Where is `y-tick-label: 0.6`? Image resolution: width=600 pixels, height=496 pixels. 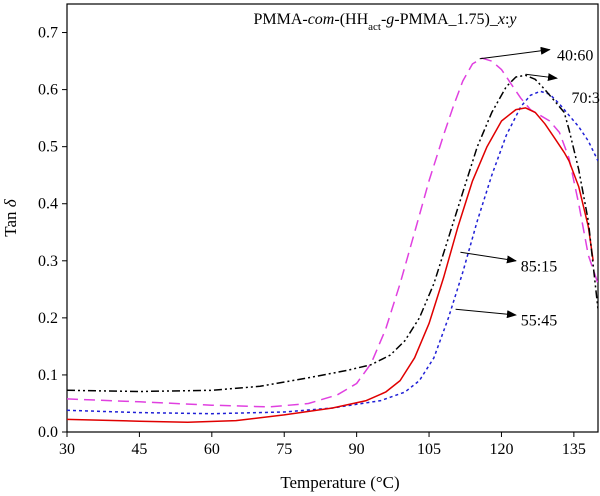
y-tick-label: 0.6 is located at coordinates (48, 90).